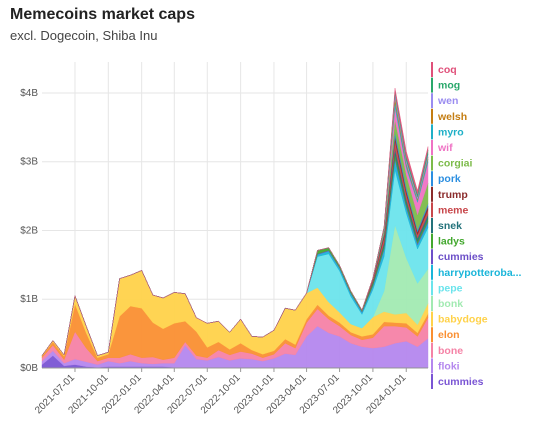 This screenshot has width=533, height=428. I want to click on legend-label: bone, so click(450, 351).